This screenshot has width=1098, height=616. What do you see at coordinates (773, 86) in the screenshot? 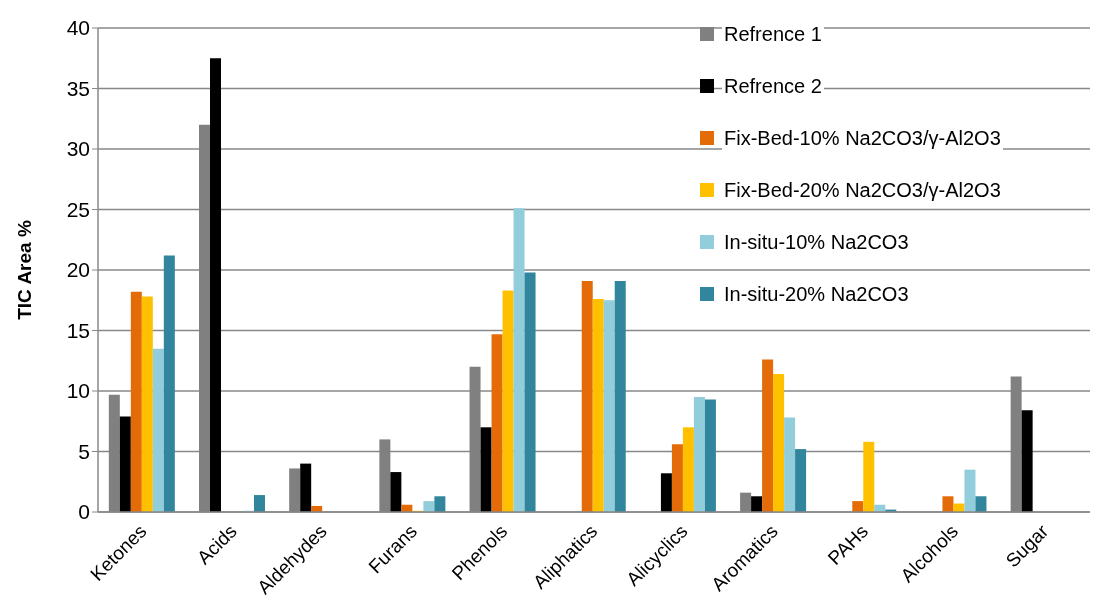
I see `legend-label: Refrence 2` at bounding box center [773, 86].